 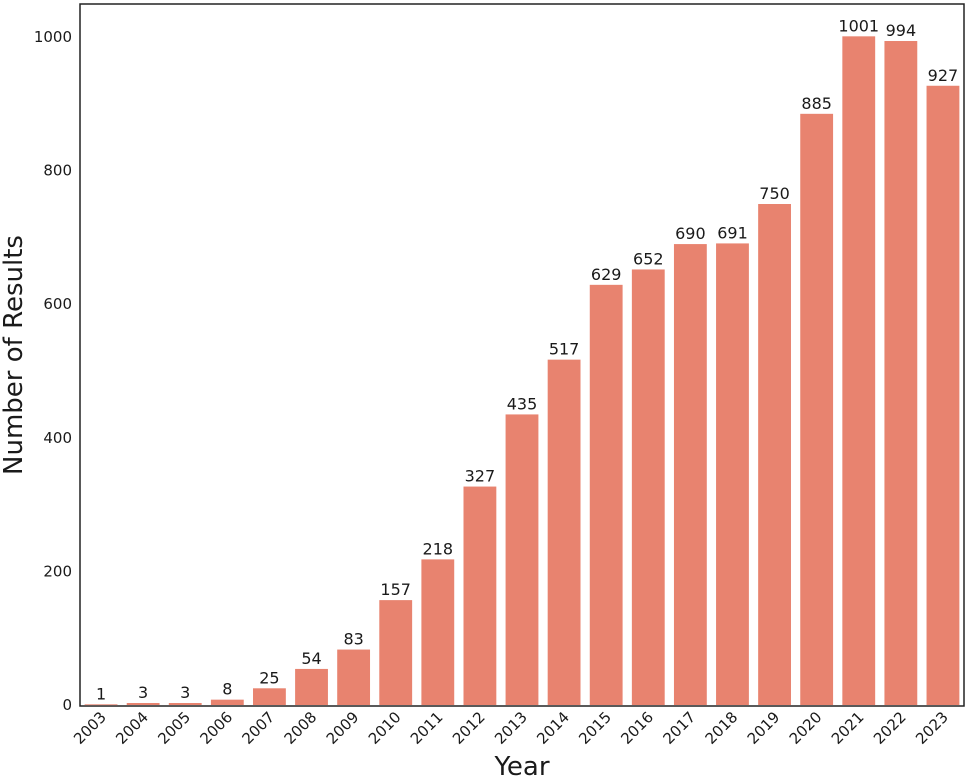 What do you see at coordinates (732, 474) in the screenshot?
I see `bar-2018` at bounding box center [732, 474].